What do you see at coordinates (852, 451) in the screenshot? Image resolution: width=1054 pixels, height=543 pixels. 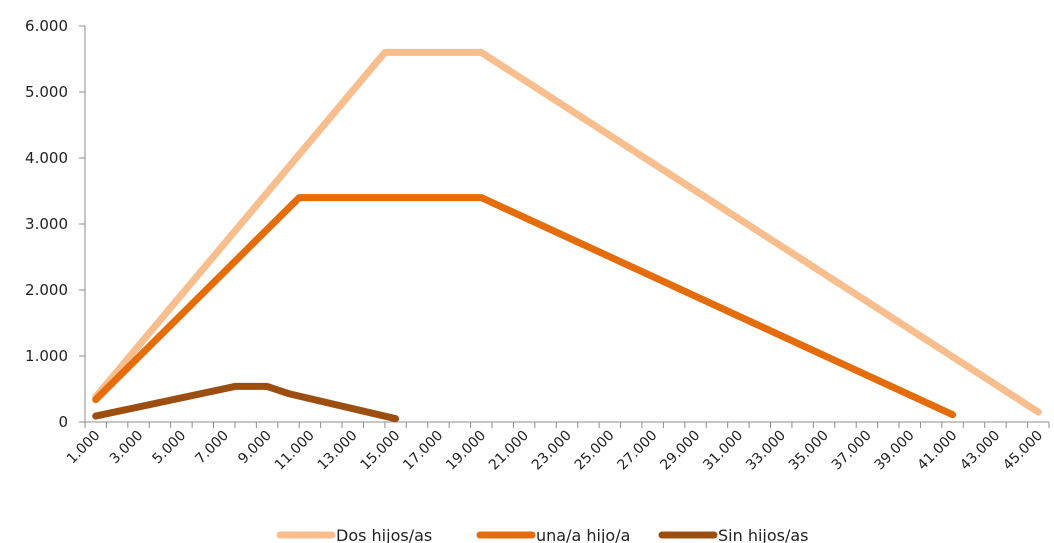 I see `x-tick-label: 37.000` at bounding box center [852, 451].